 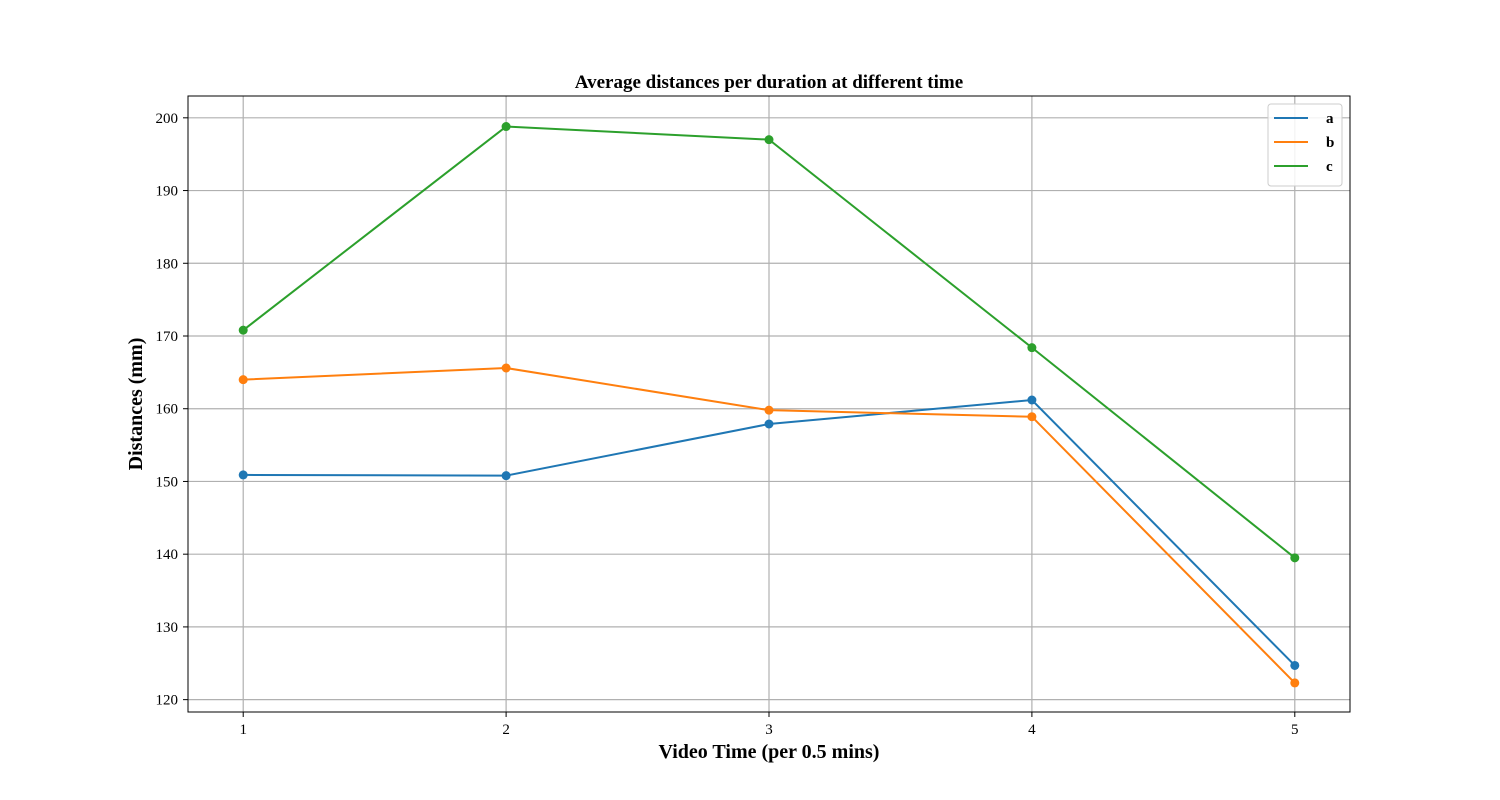 What do you see at coordinates (136, 404) in the screenshot?
I see `y-axis-label: Distances (mm)` at bounding box center [136, 404].